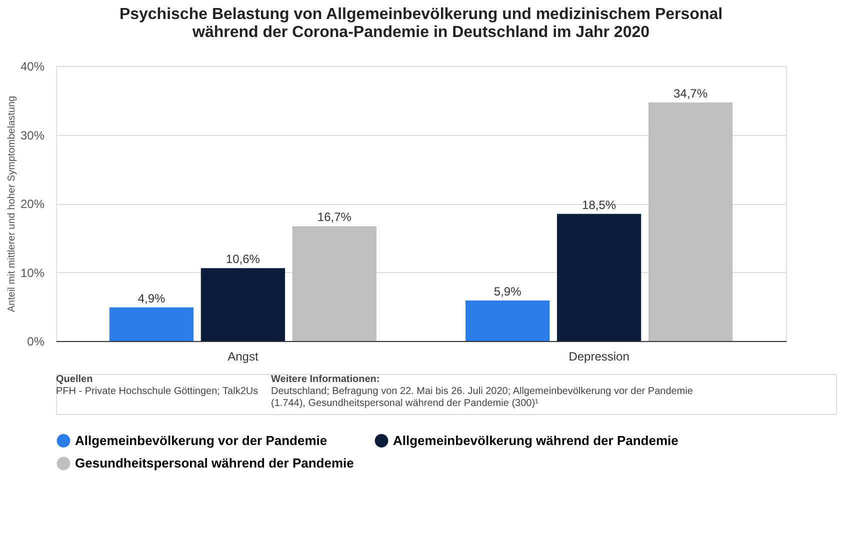 Image resolution: width=850 pixels, height=544 pixels. What do you see at coordinates (32, 273) in the screenshot?
I see `y-tick-label: 10%` at bounding box center [32, 273].